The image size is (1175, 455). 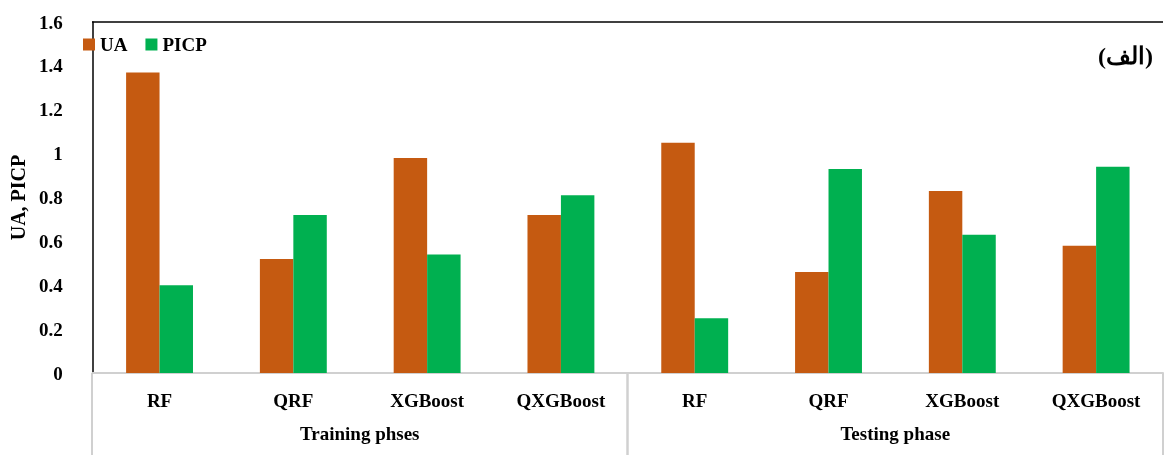 What do you see at coordinates (58, 154) in the screenshot?
I see `y-tick-label: 1` at bounding box center [58, 154].